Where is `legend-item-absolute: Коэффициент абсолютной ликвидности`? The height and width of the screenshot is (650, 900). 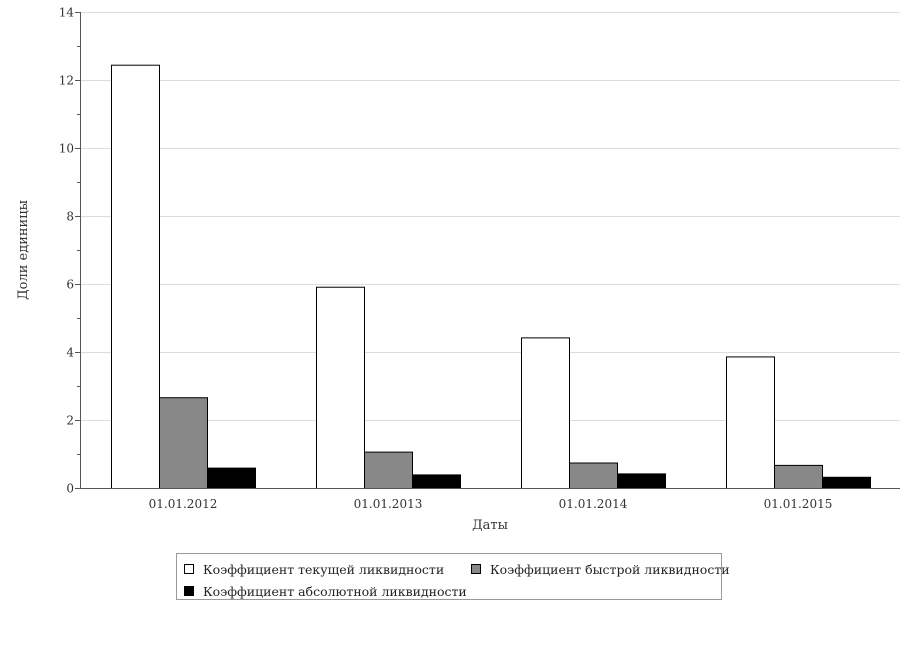
legend-item-absolute: Коэффициент абсолютной ликвидности is located at coordinates (325, 591).